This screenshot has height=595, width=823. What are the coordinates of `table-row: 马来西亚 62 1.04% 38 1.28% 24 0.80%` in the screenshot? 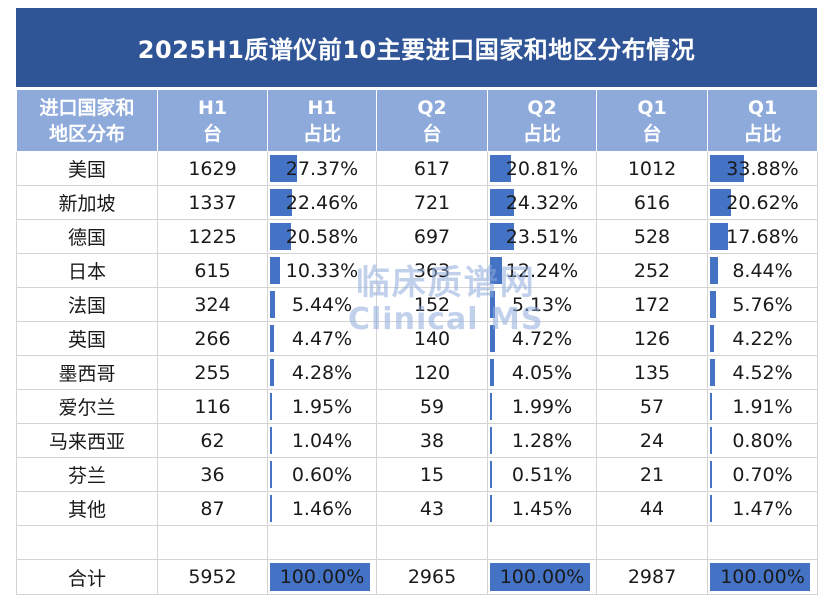 It's located at (417, 440).